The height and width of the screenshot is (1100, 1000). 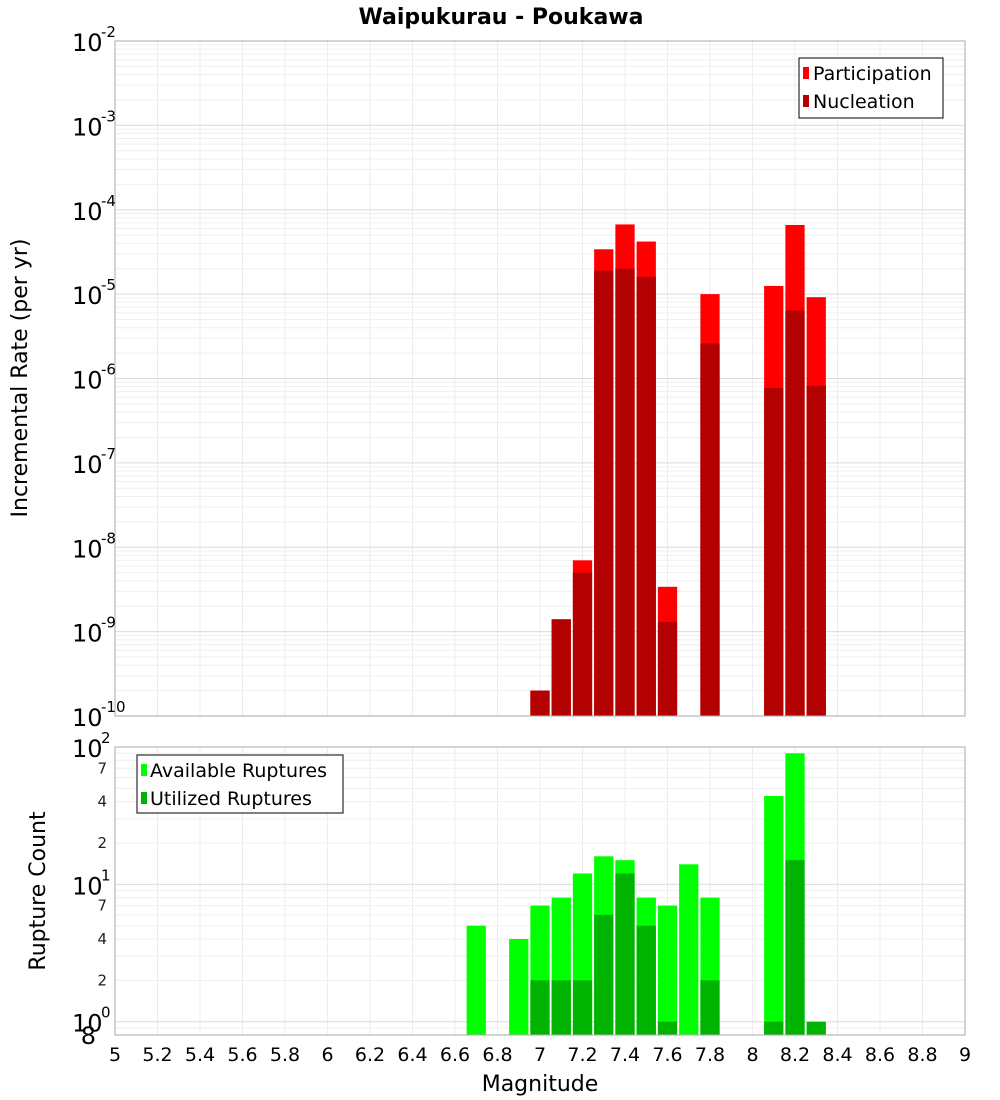 I want to click on rate-y-tick-exponent: -2, so click(x=108, y=32).